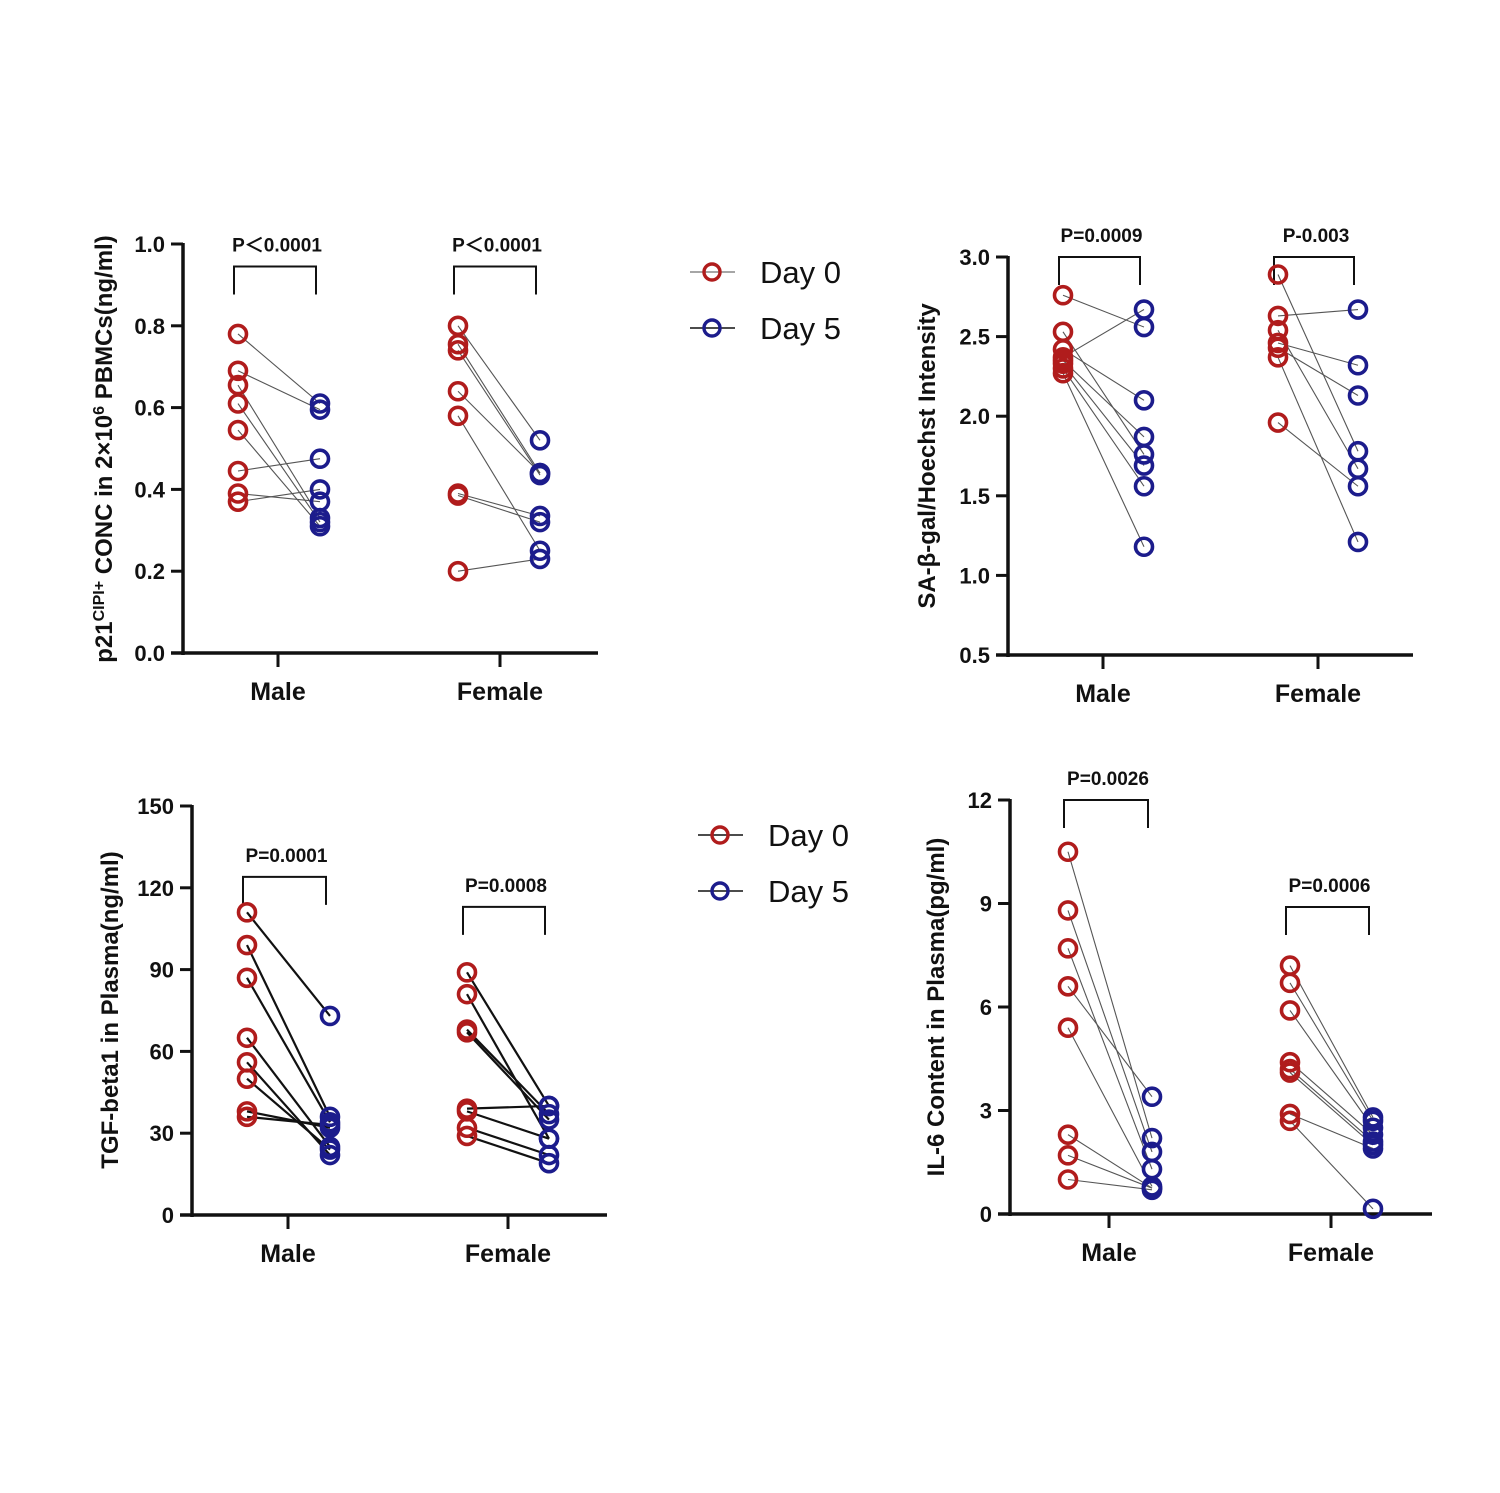 Image resolution: width=1500 pixels, height=1493 pixels. I want to click on legend-marker-day5, so click(720, 891).